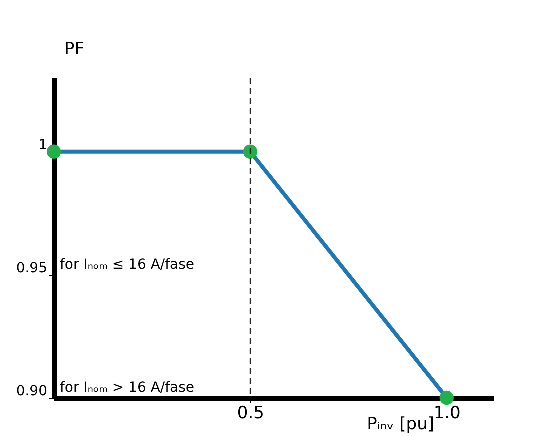  I want to click on y-tick-label: 0.95, so click(32, 268).